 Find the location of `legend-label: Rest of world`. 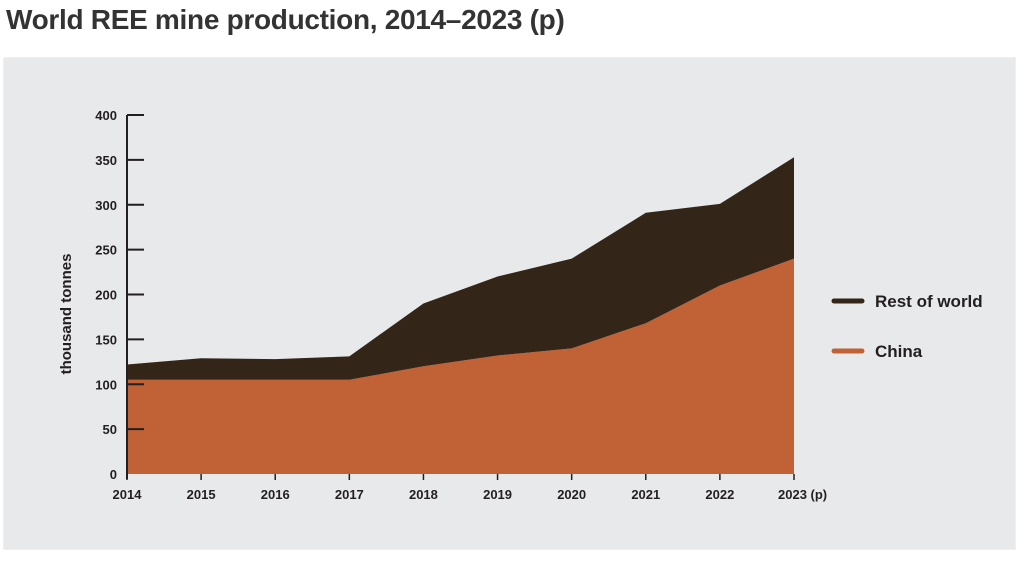

legend-label: Rest of world is located at coordinates (929, 301).